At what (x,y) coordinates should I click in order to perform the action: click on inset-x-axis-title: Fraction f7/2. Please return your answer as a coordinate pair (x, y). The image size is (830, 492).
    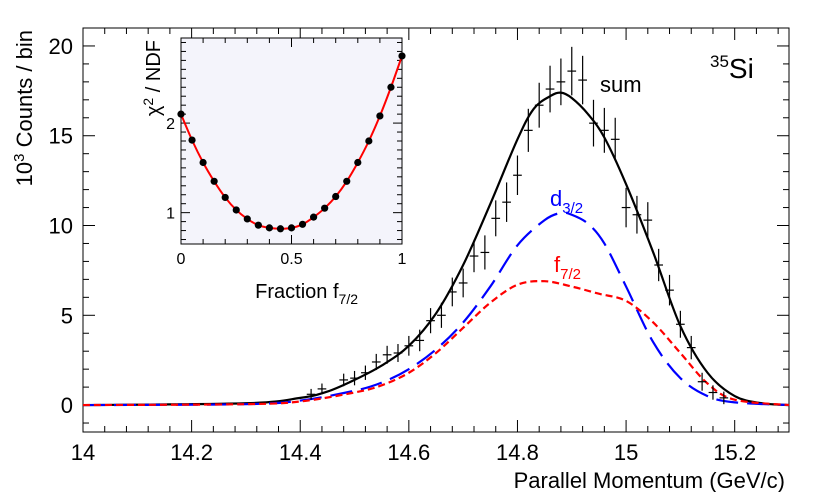
    Looking at the image, I should click on (306, 294).